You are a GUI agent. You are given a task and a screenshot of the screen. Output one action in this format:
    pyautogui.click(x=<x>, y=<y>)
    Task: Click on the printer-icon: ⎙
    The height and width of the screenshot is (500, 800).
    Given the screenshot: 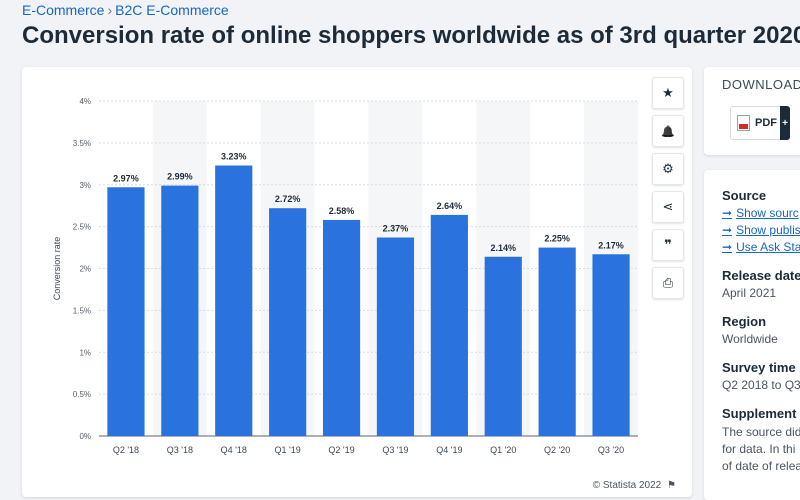 What is the action you would take?
    pyautogui.click(x=668, y=282)
    